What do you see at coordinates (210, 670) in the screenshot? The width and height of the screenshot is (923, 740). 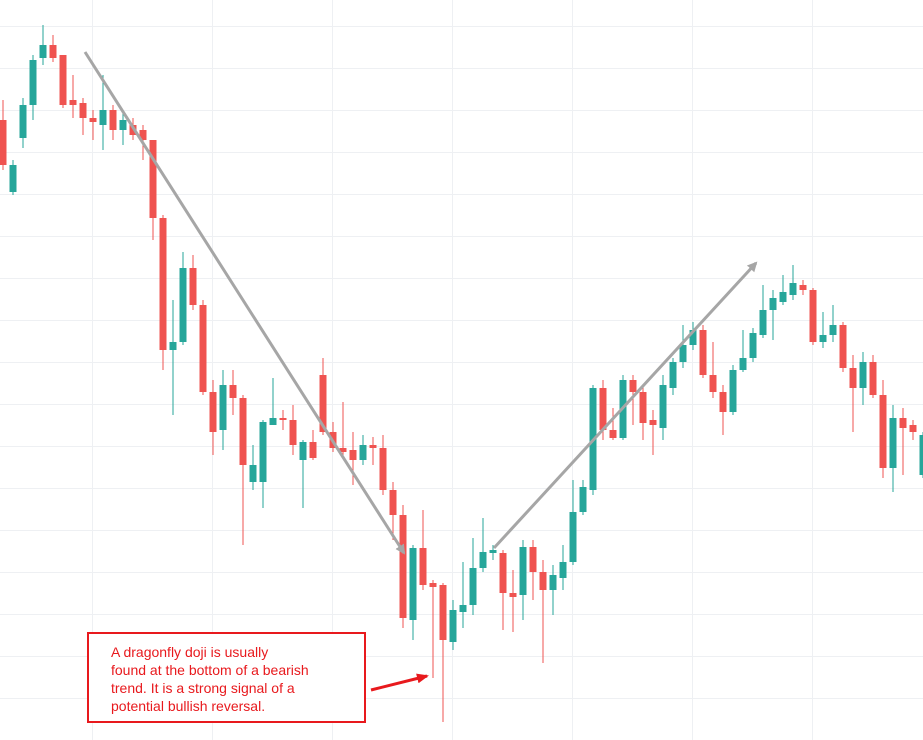 I see `annotation-line: found at the bottom of a bearish` at bounding box center [210, 670].